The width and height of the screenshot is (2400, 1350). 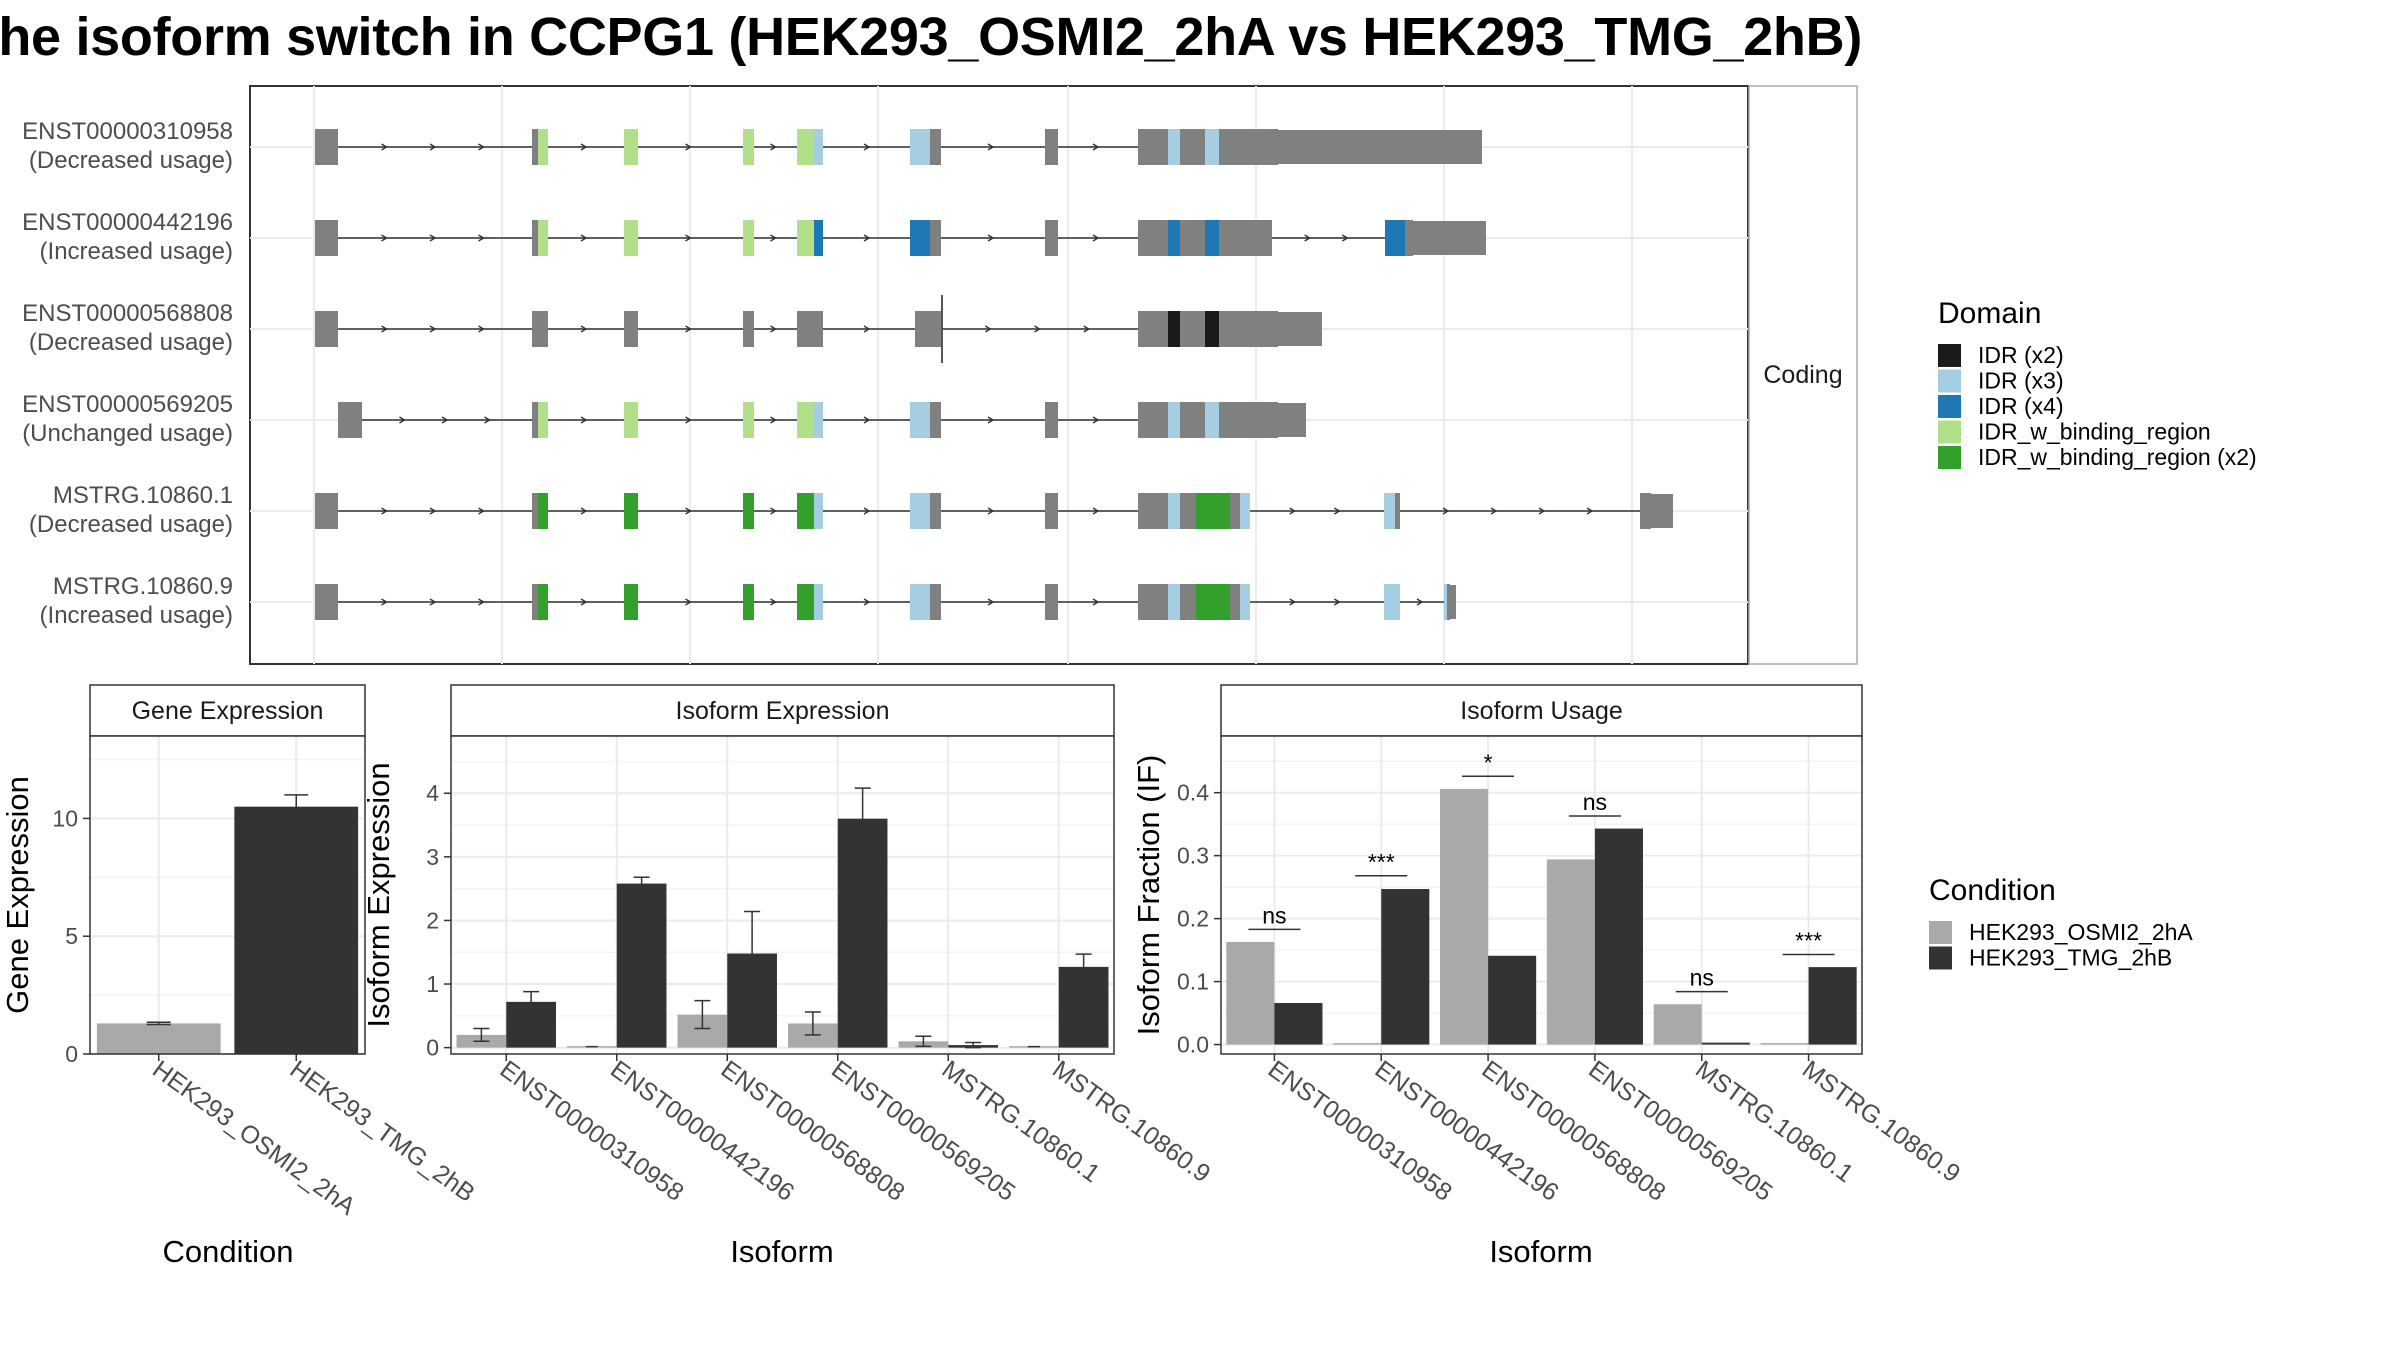 I want to click on domain-legend-title: Domain, so click(x=1989, y=313).